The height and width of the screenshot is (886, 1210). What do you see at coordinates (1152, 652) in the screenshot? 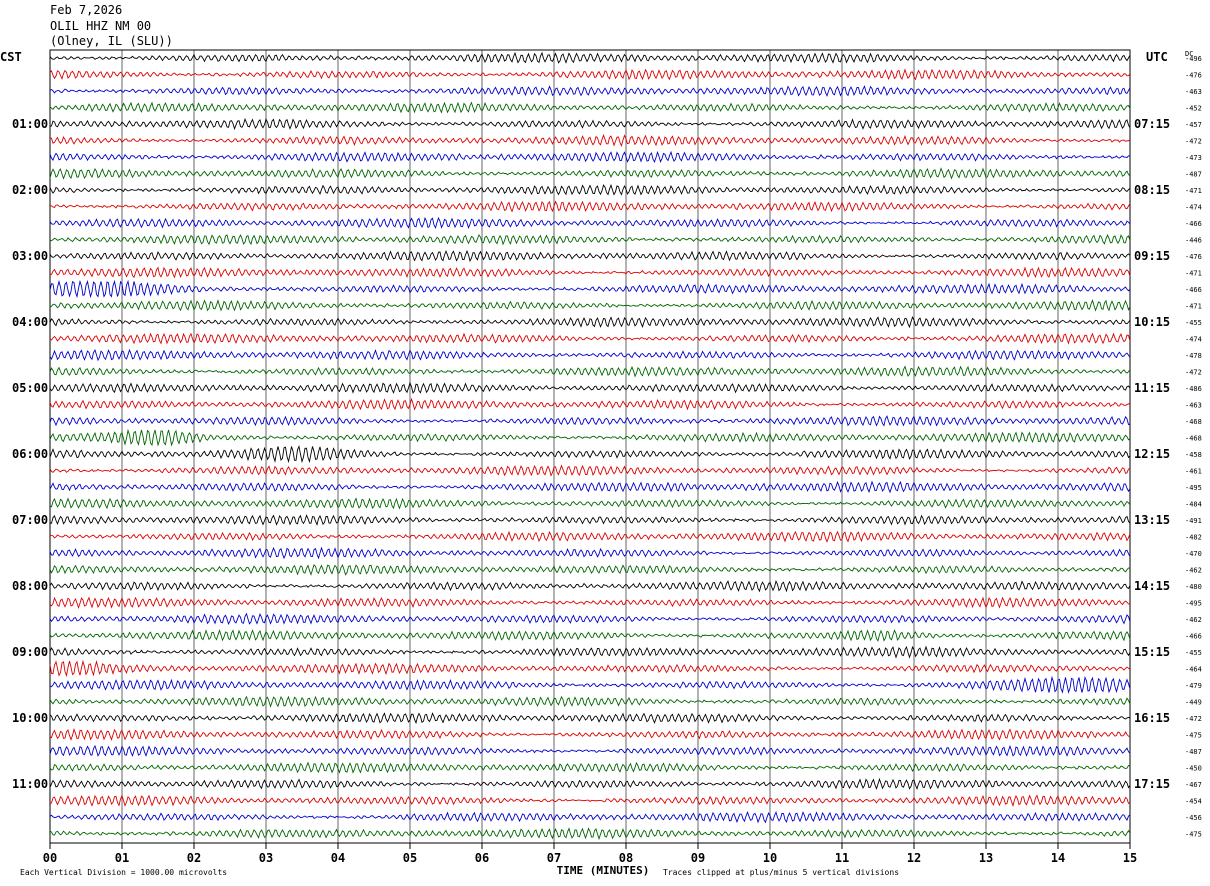
I see `utc-hour-label: 15:15` at bounding box center [1152, 652].